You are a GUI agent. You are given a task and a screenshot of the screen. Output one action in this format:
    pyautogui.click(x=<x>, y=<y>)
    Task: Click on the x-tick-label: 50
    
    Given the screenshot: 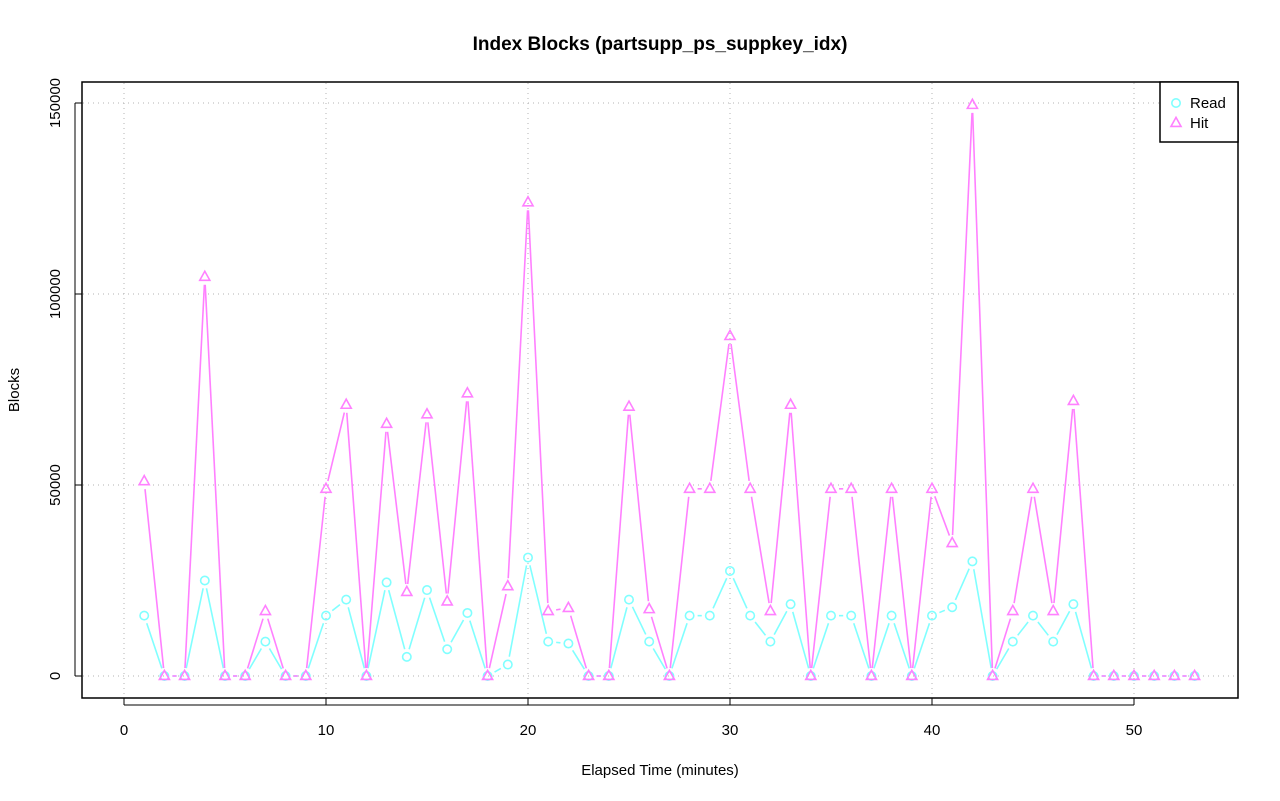 What is the action you would take?
    pyautogui.click(x=1134, y=730)
    